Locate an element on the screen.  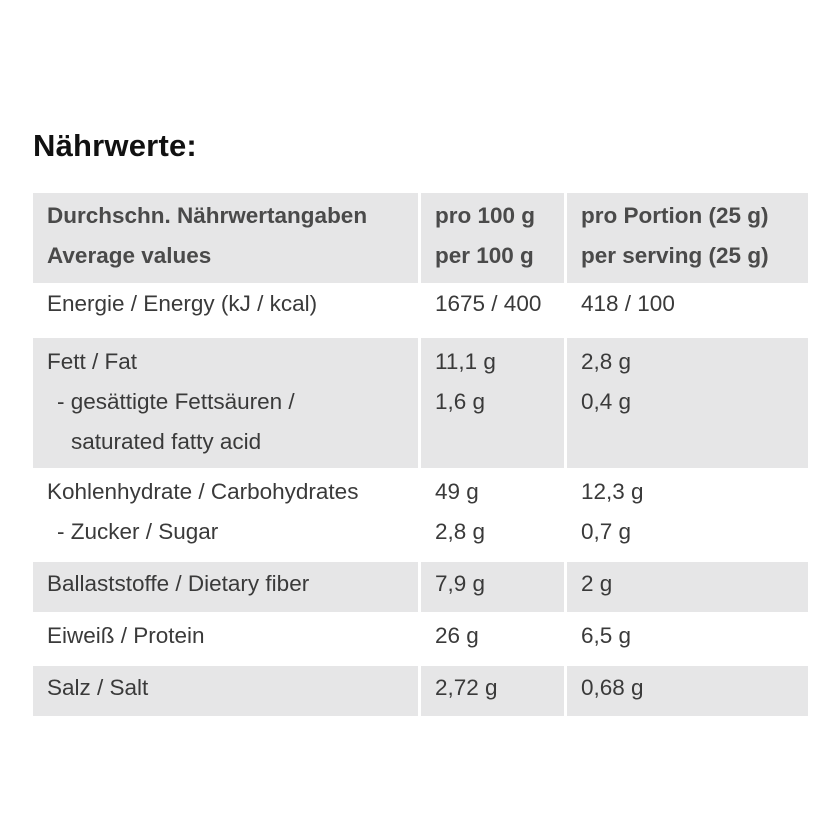
value-text: 418 / 100 is located at coordinates (628, 303).